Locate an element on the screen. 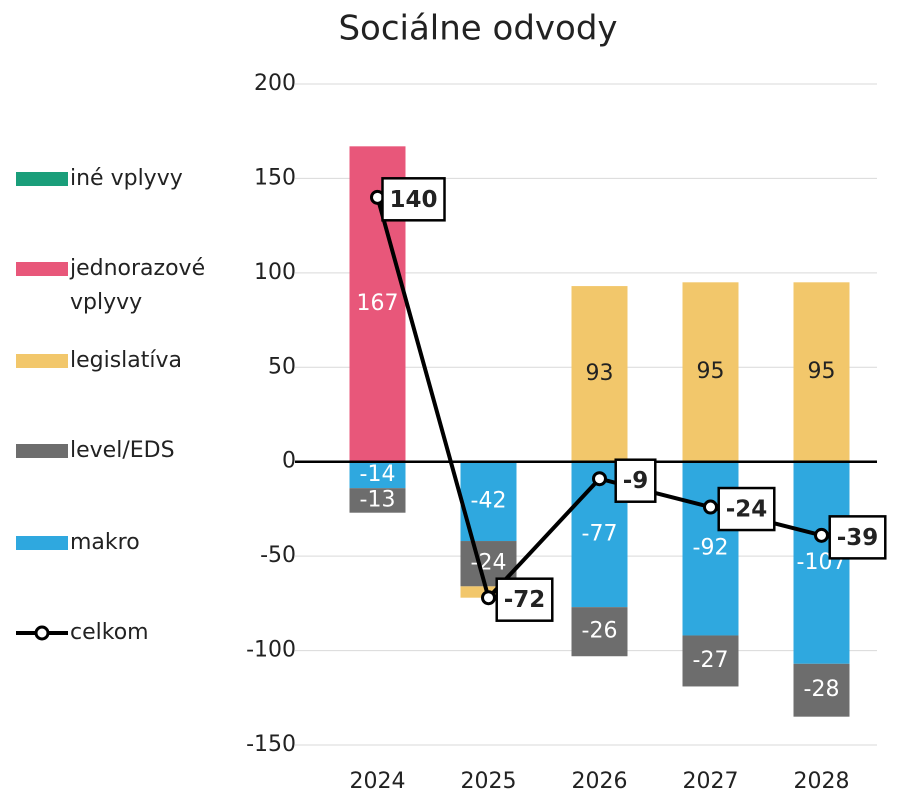 The image size is (897, 795). legend-label: jednorazové vplyvy is located at coordinates (138, 285).